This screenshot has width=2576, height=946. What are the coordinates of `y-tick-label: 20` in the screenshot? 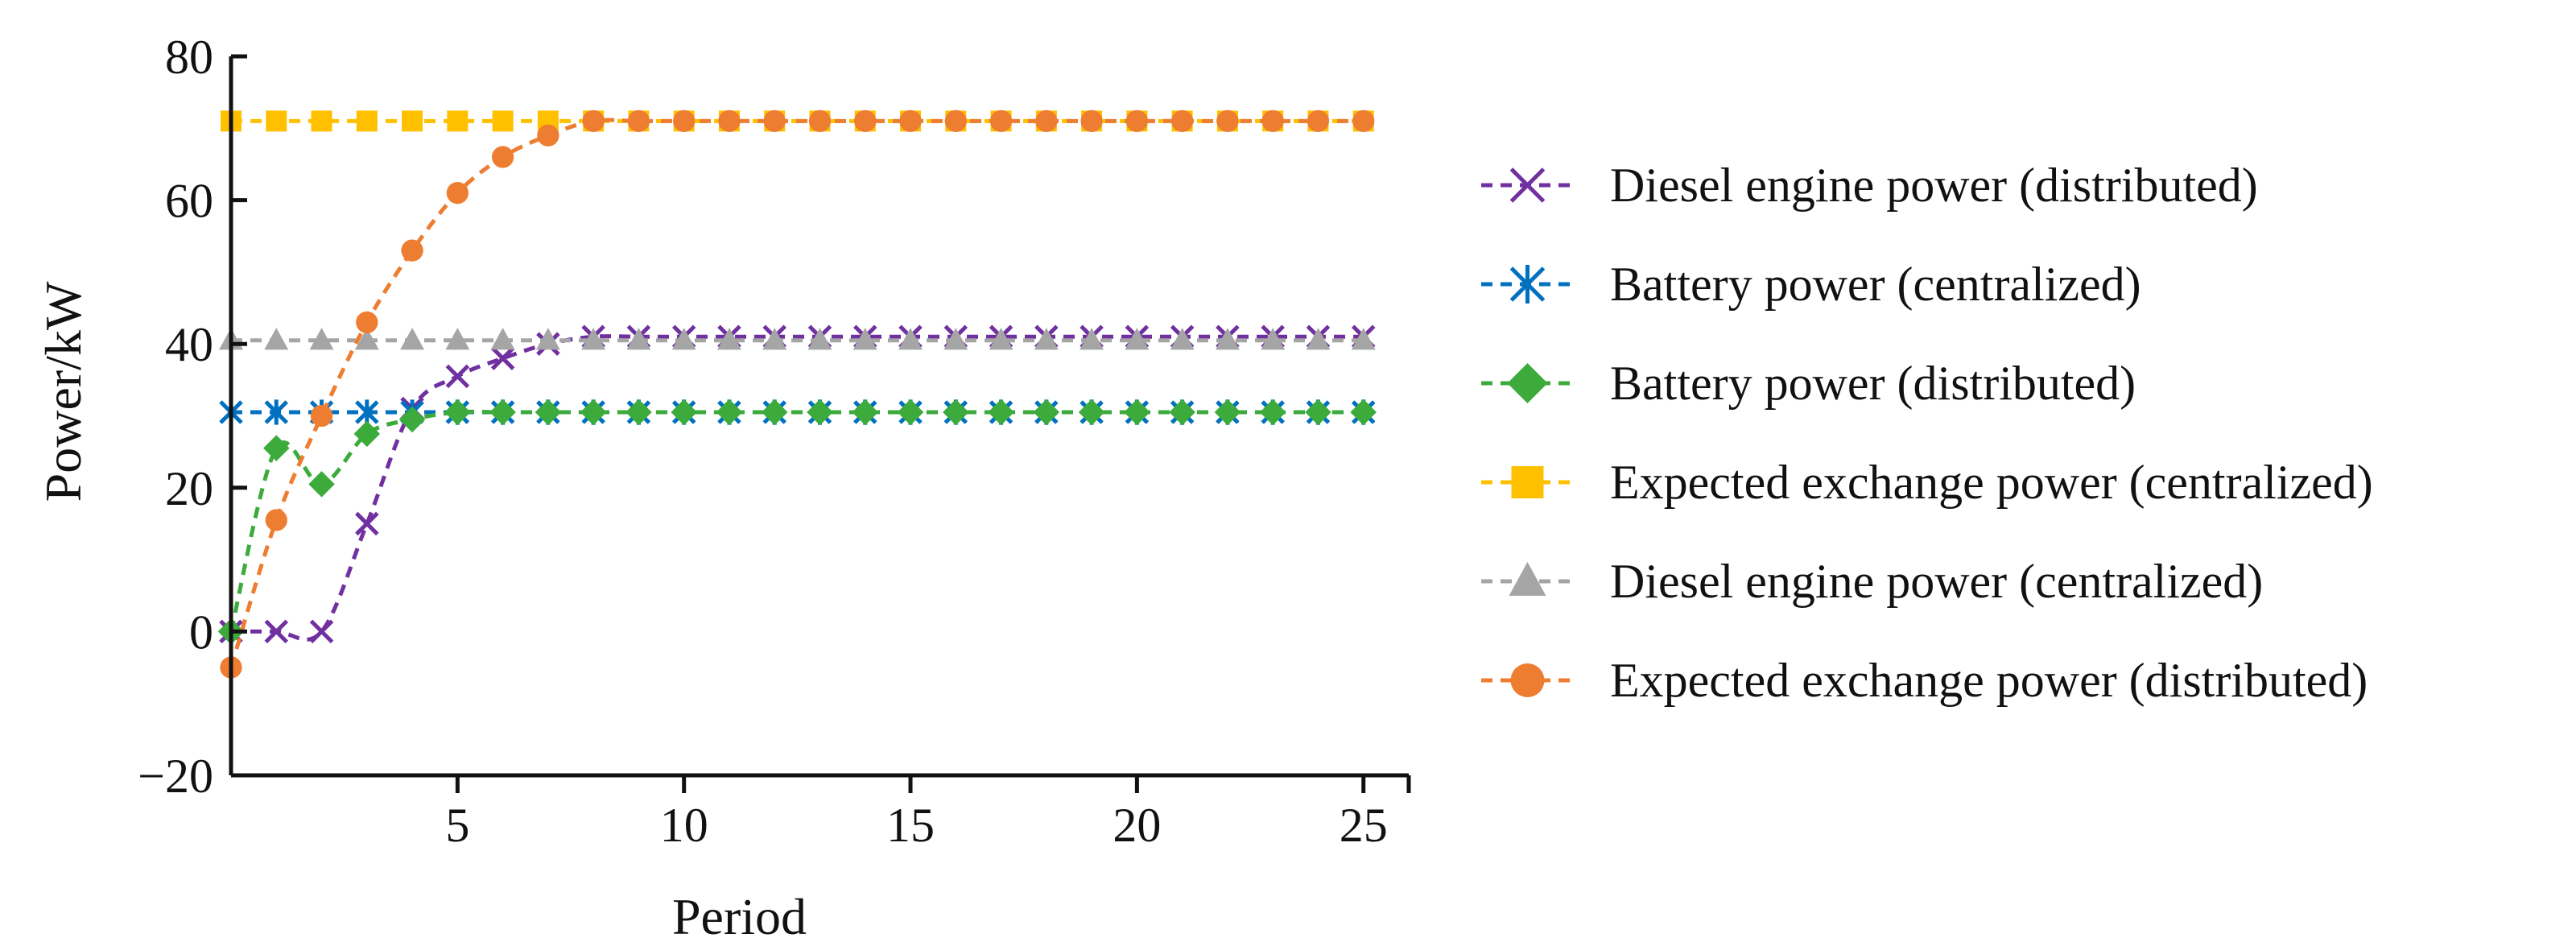 It's located at (189, 488).